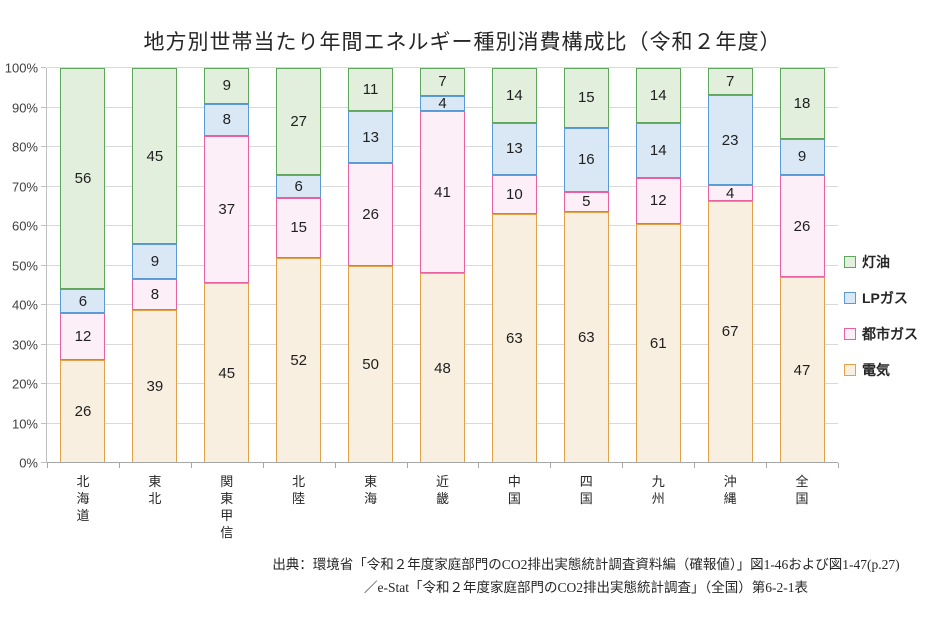 The image size is (925, 617). I want to click on segment-value-label: 61, so click(658, 344).